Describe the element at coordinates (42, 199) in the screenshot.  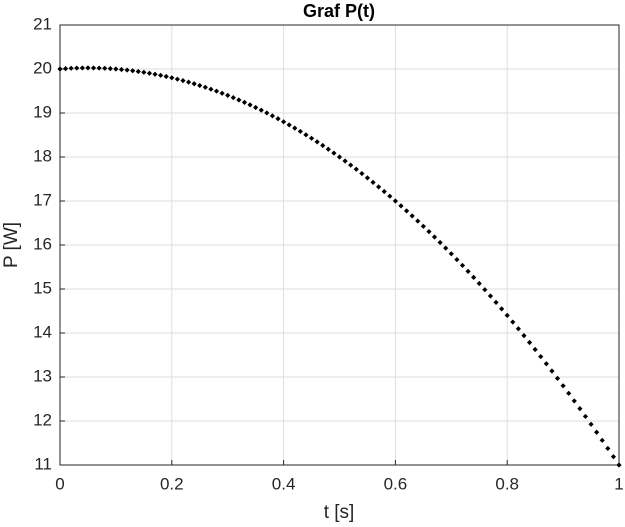
I see `y-tick-label: 17` at that location.